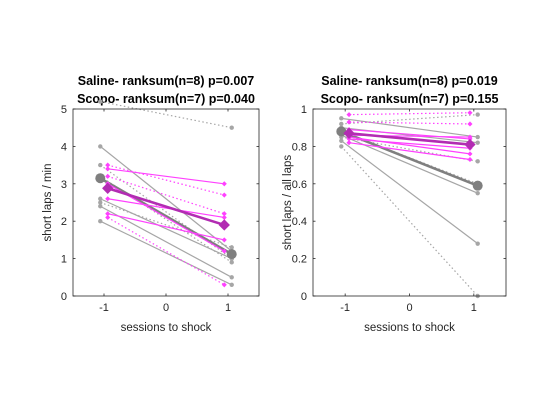 This screenshot has height=420, width=560. I want to click on y-tick-label: 0.4, so click(299, 222).